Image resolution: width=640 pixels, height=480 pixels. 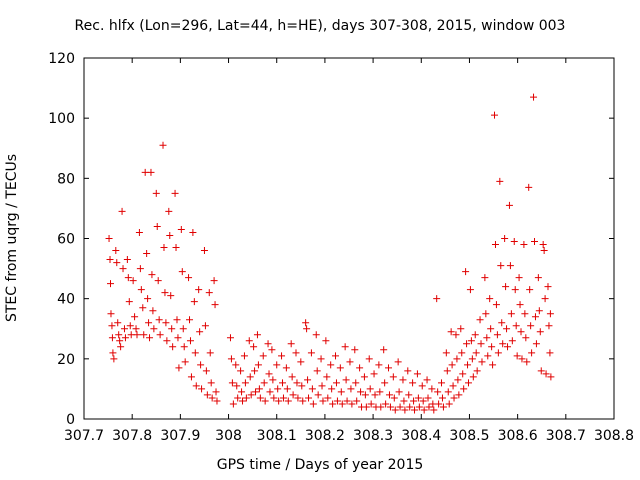 I want to click on x-tick-label: 308.4, so click(x=421, y=436).